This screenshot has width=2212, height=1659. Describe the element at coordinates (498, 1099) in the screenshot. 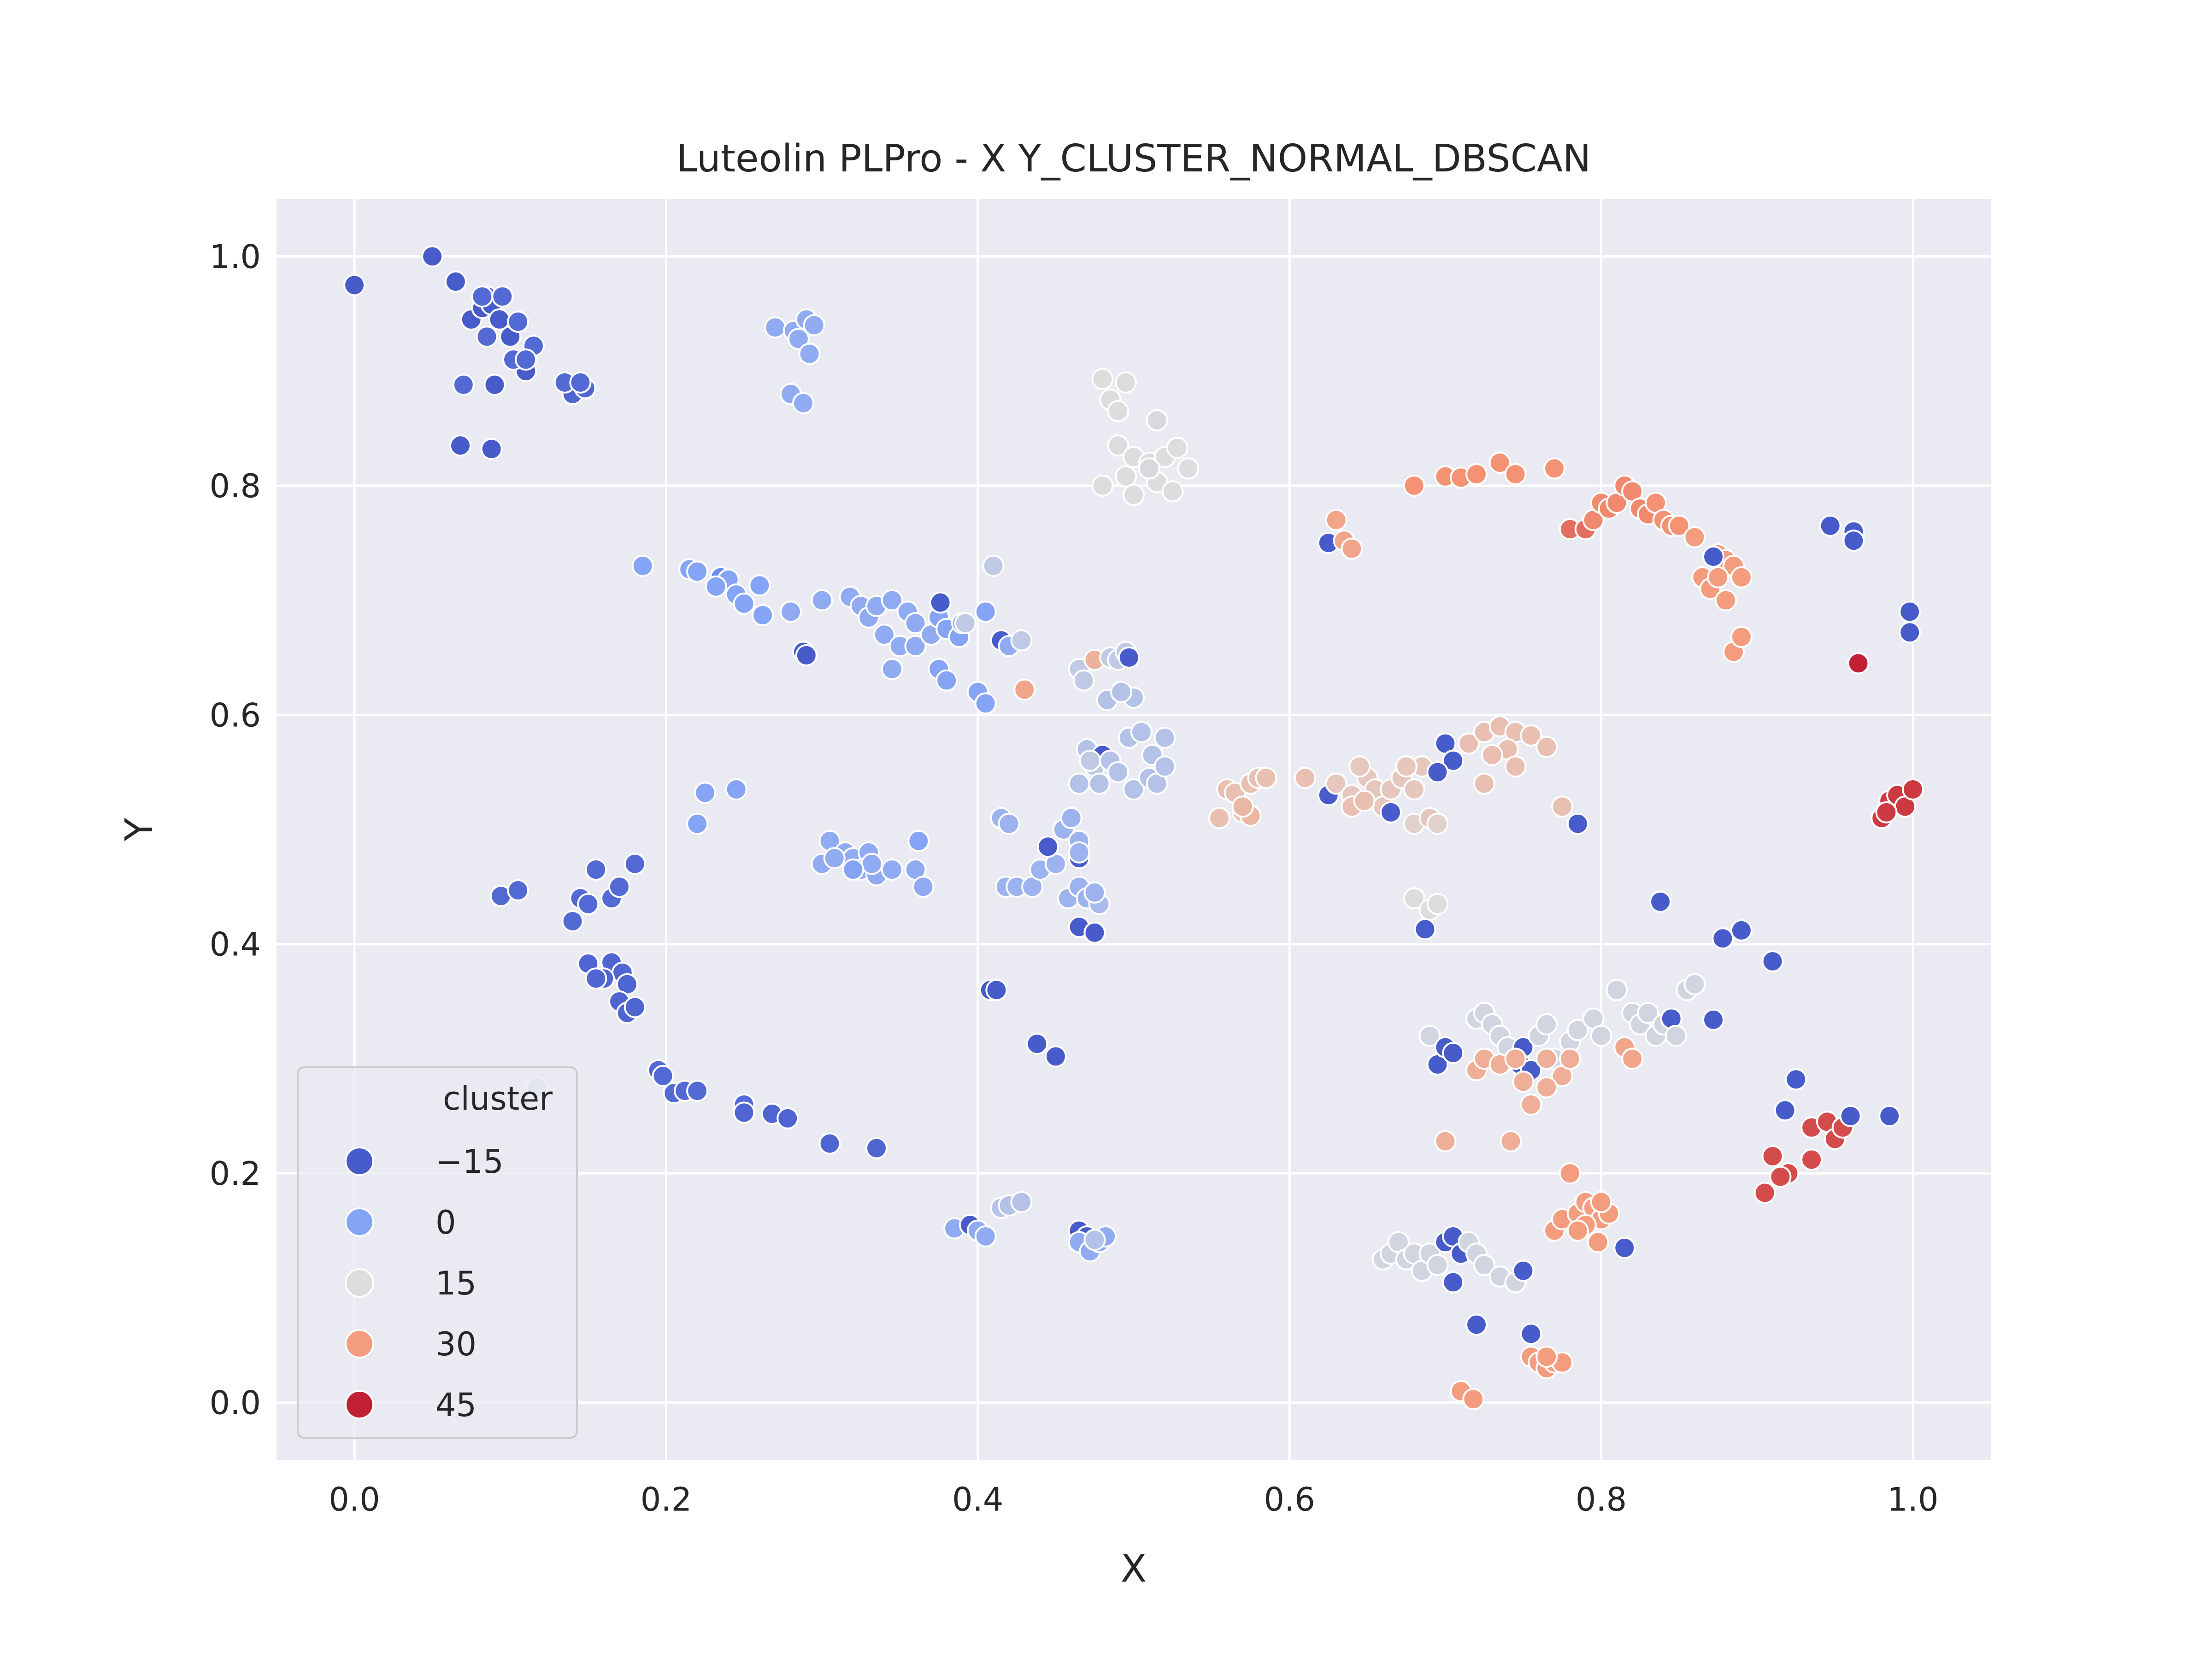

I see `legend-title: cluster` at that location.